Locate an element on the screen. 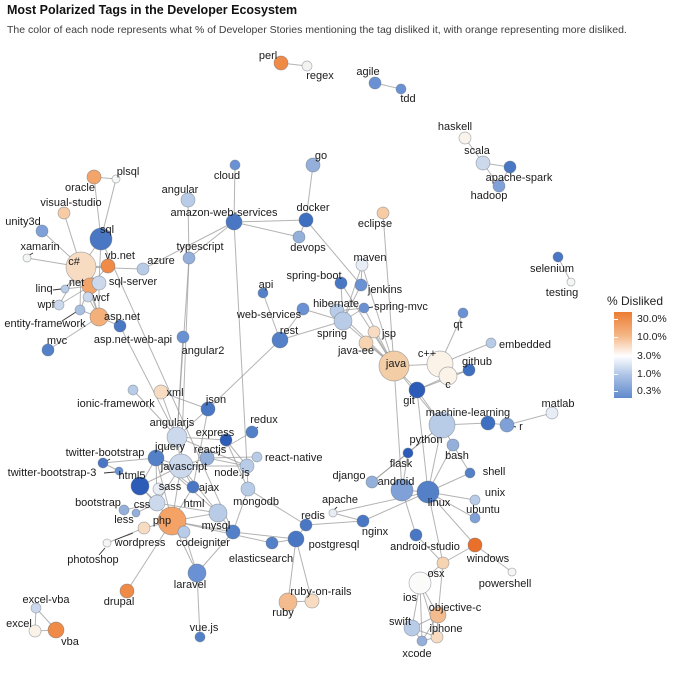  node-mongodb is located at coordinates (248, 489).